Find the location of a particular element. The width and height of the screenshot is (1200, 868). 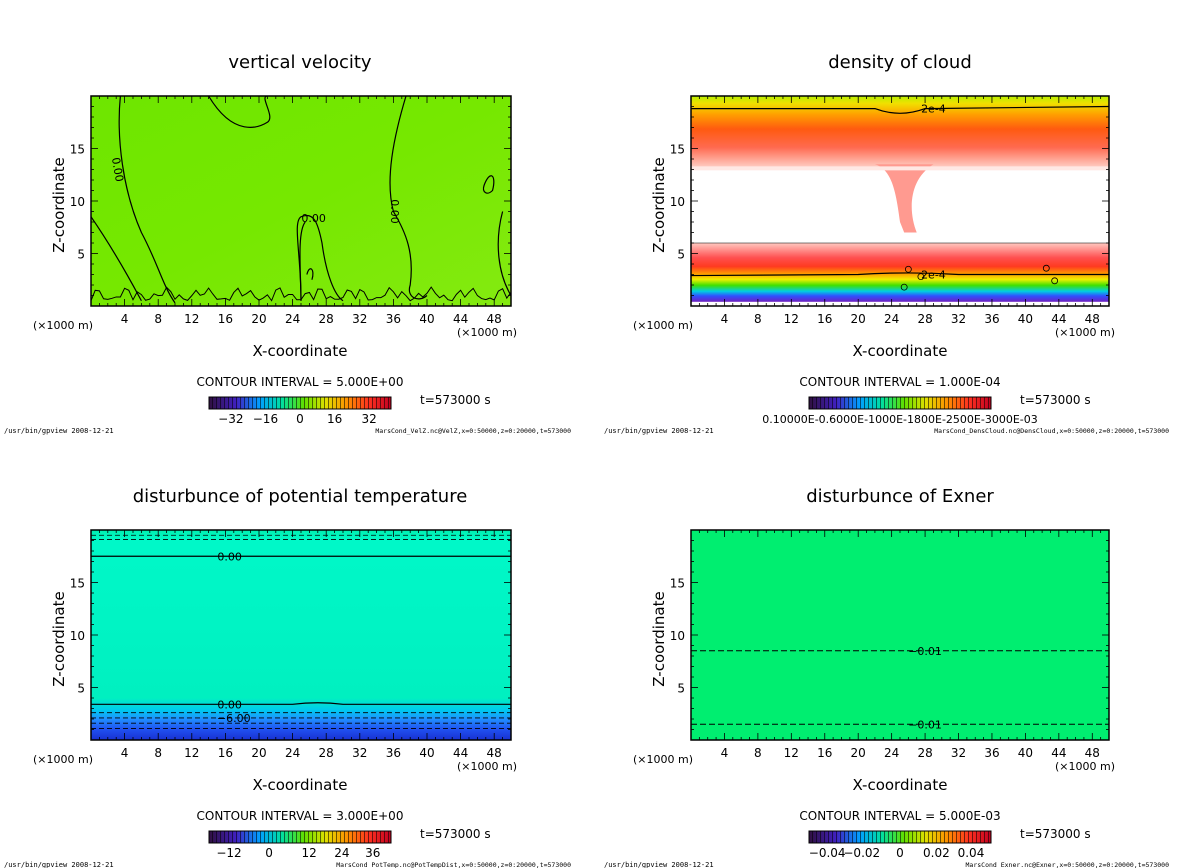

colorbar-tick-label: −0.02 is located at coordinates (861, 853).